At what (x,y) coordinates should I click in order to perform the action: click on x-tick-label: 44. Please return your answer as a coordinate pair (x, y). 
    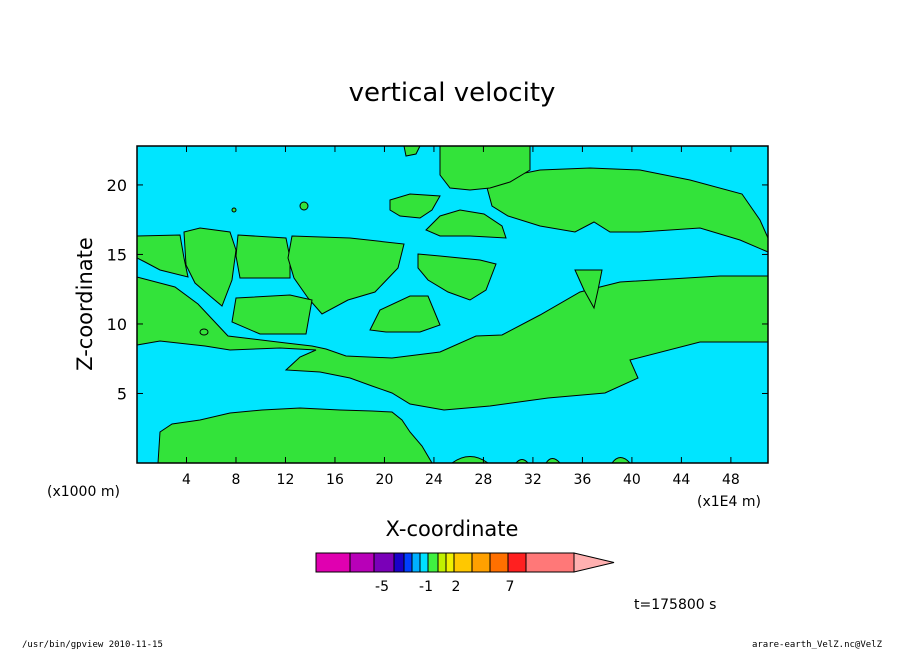
    Looking at the image, I should click on (681, 480).